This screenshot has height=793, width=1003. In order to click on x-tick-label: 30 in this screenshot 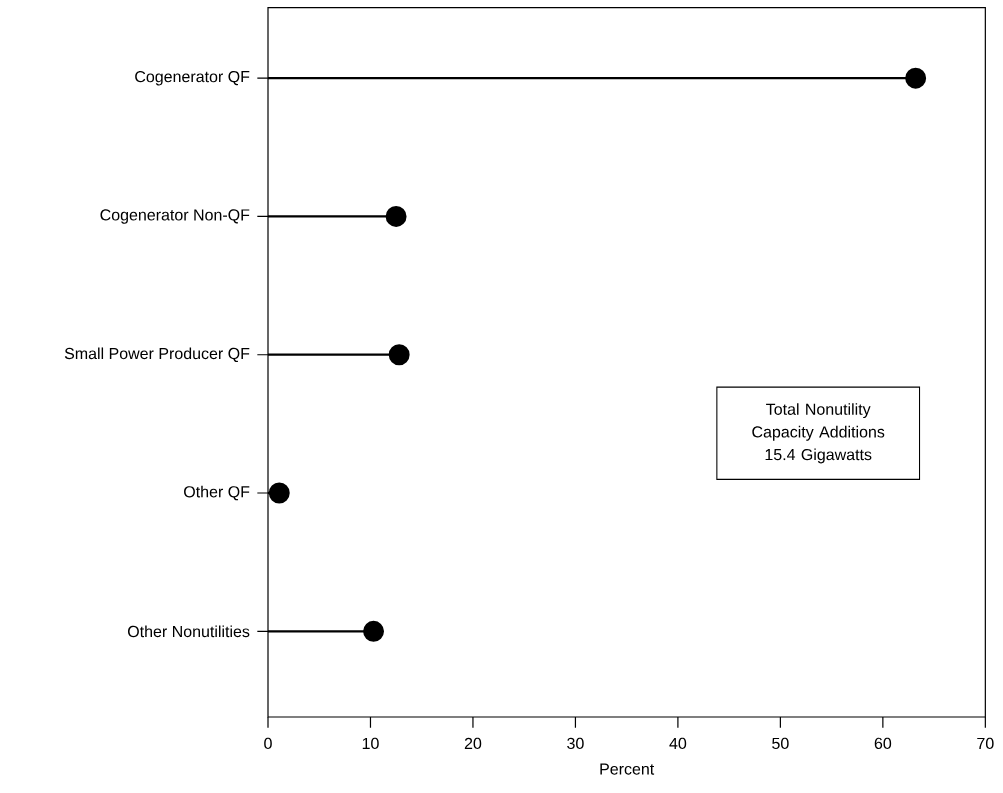, I will do `click(575, 743)`.